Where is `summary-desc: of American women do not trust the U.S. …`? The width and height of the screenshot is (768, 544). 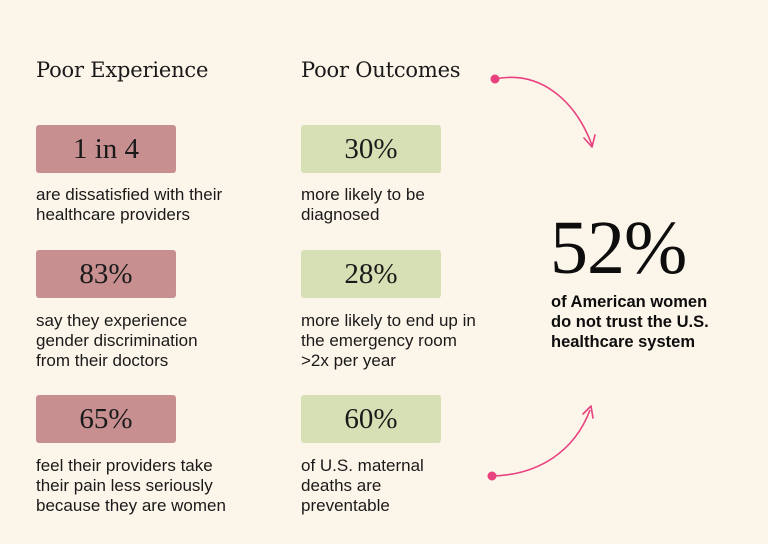 summary-desc: of American women do not trust the U.S. … is located at coordinates (651, 322).